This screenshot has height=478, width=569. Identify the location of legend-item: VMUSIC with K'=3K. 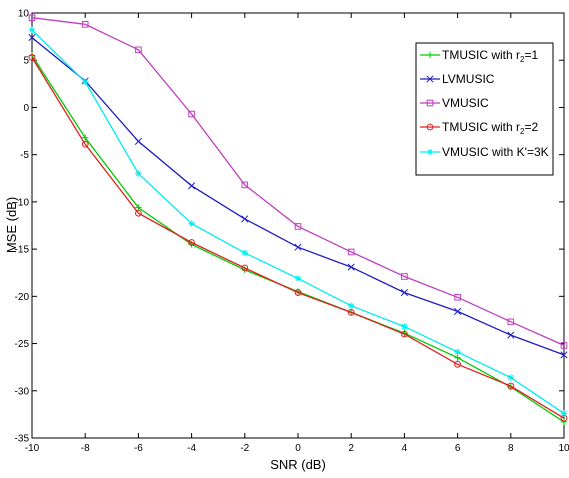
(484, 152).